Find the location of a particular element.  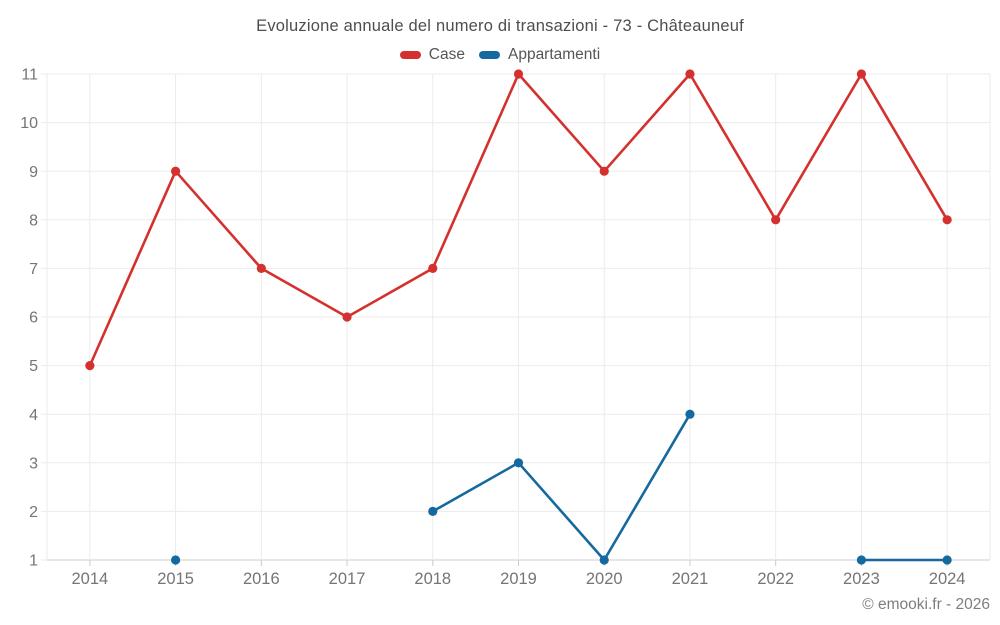

y-tick-label: 3 is located at coordinates (33, 463).